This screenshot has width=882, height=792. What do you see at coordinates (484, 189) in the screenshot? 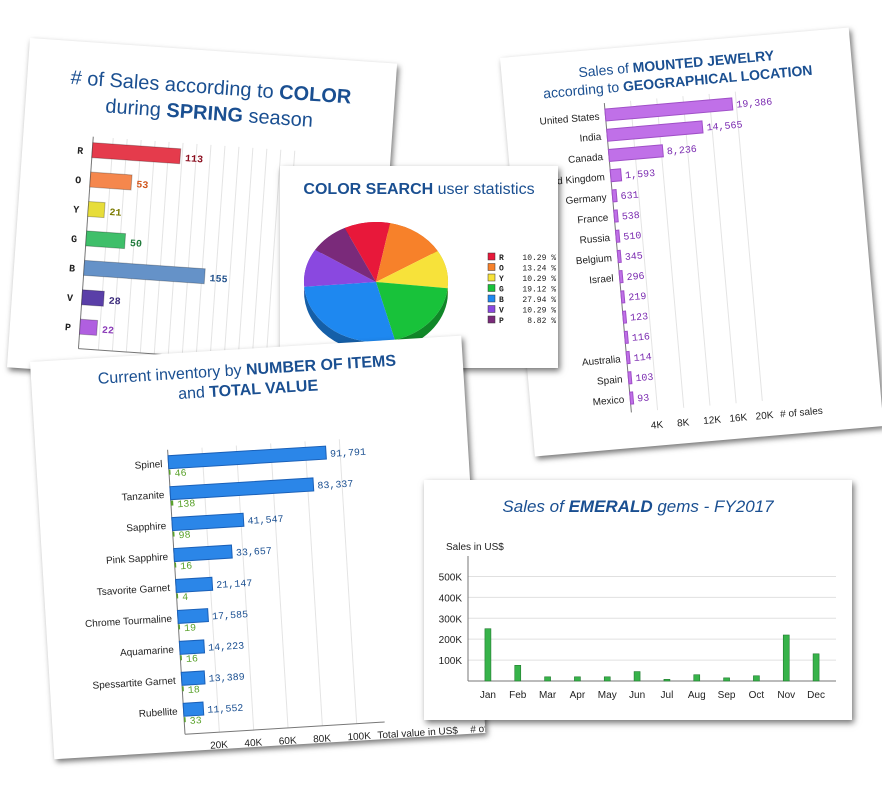
I see `title-part: user statistics` at bounding box center [484, 189].